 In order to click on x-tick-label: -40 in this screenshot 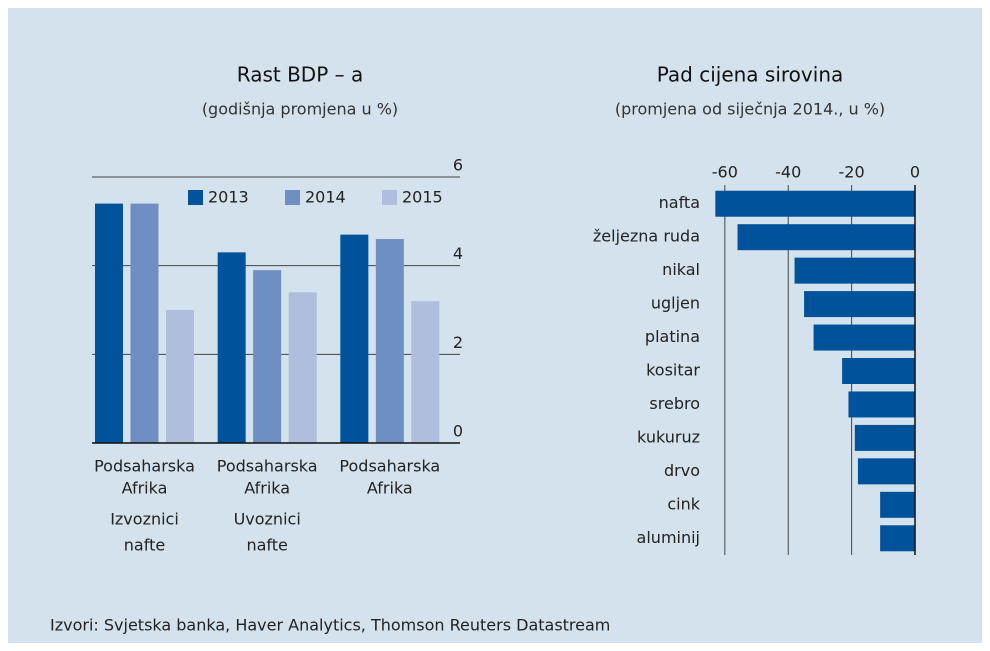, I will do `click(788, 172)`.